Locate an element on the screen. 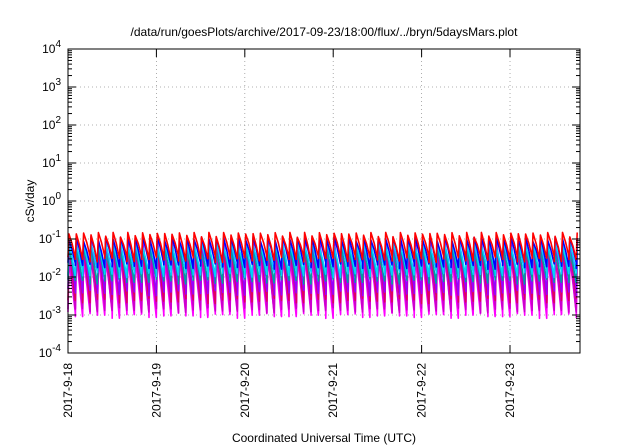 The image size is (640, 448). y-tick-label: 10⁻³ is located at coordinates (50, 313).